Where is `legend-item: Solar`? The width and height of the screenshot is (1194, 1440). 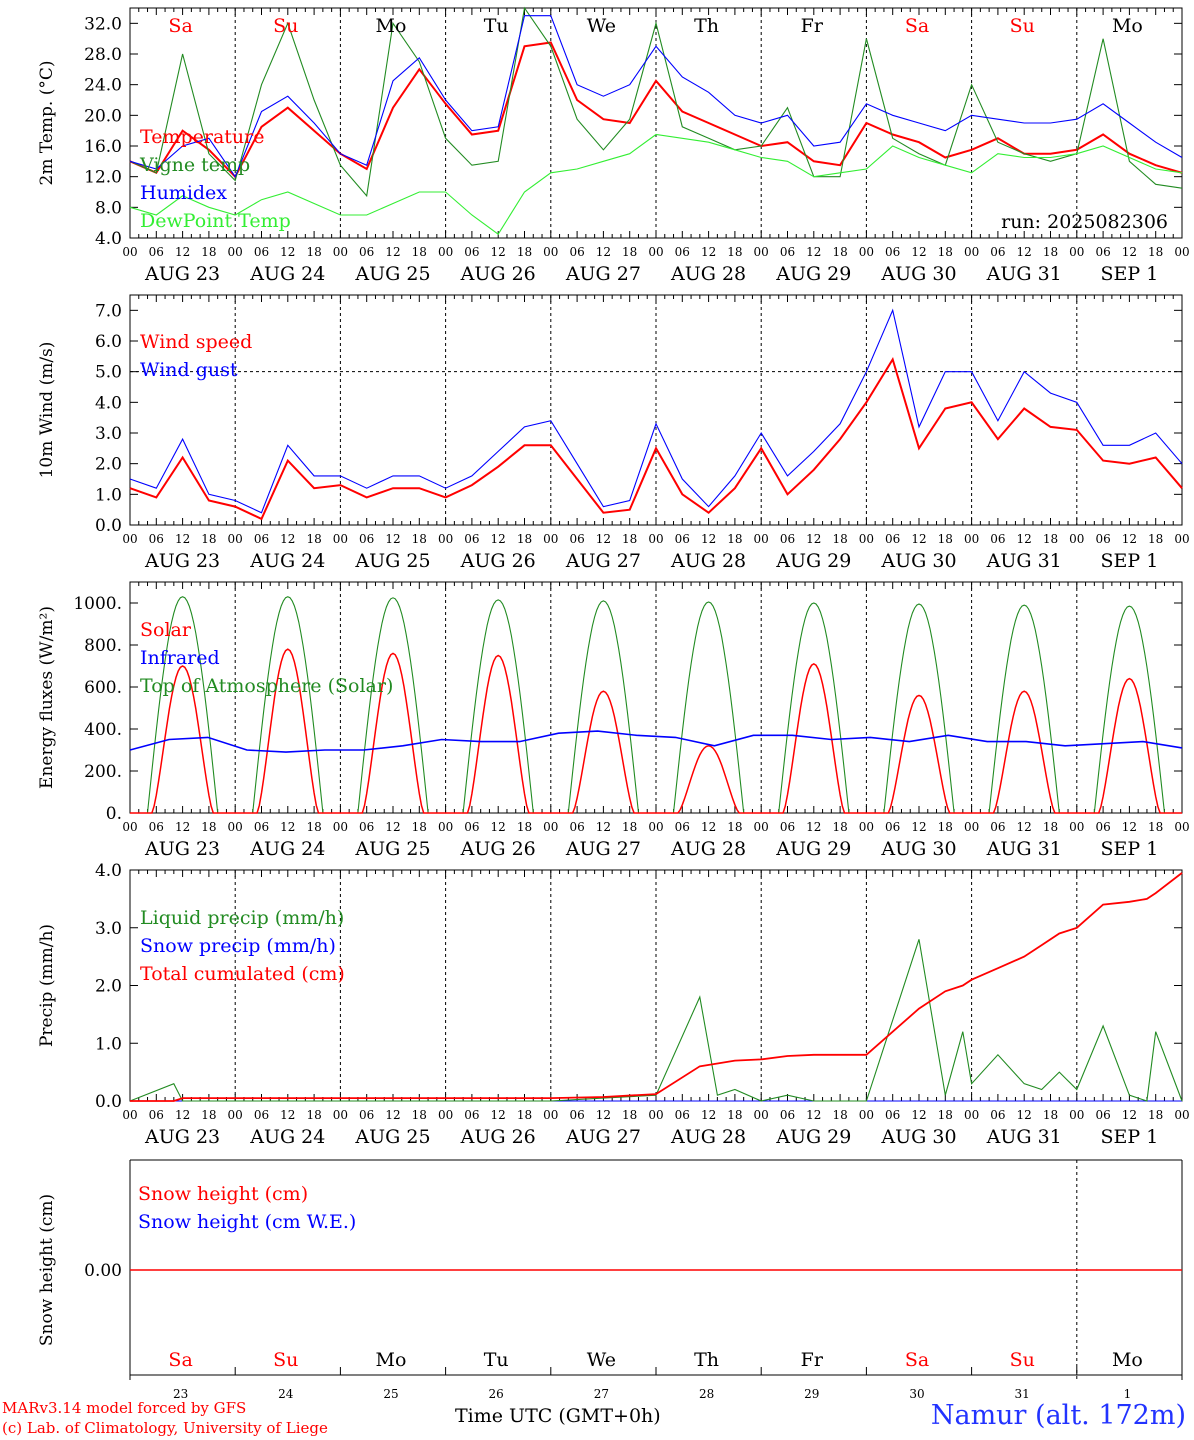 legend-item: Solar is located at coordinates (166, 630).